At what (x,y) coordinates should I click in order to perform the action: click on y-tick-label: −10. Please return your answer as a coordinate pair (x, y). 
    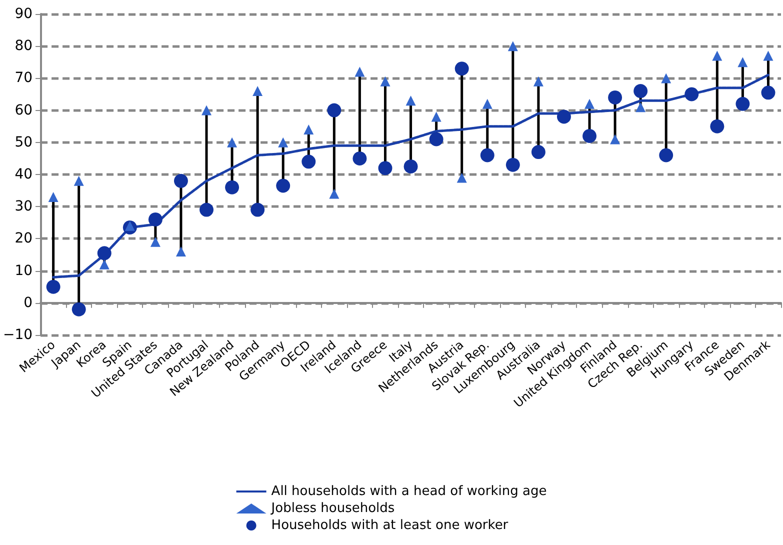
    Looking at the image, I should click on (18, 335).